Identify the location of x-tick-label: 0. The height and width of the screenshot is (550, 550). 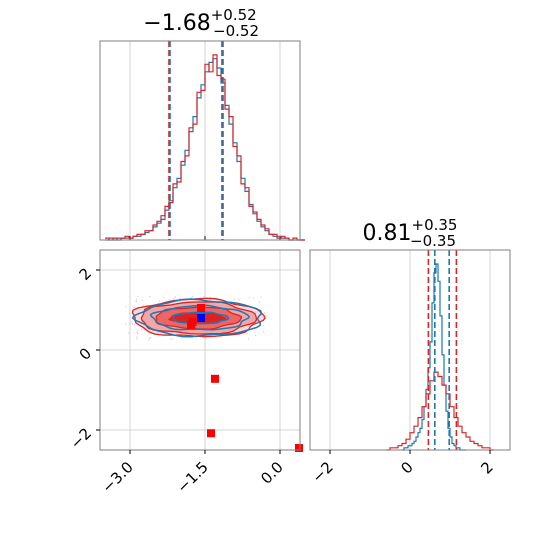
(406, 467).